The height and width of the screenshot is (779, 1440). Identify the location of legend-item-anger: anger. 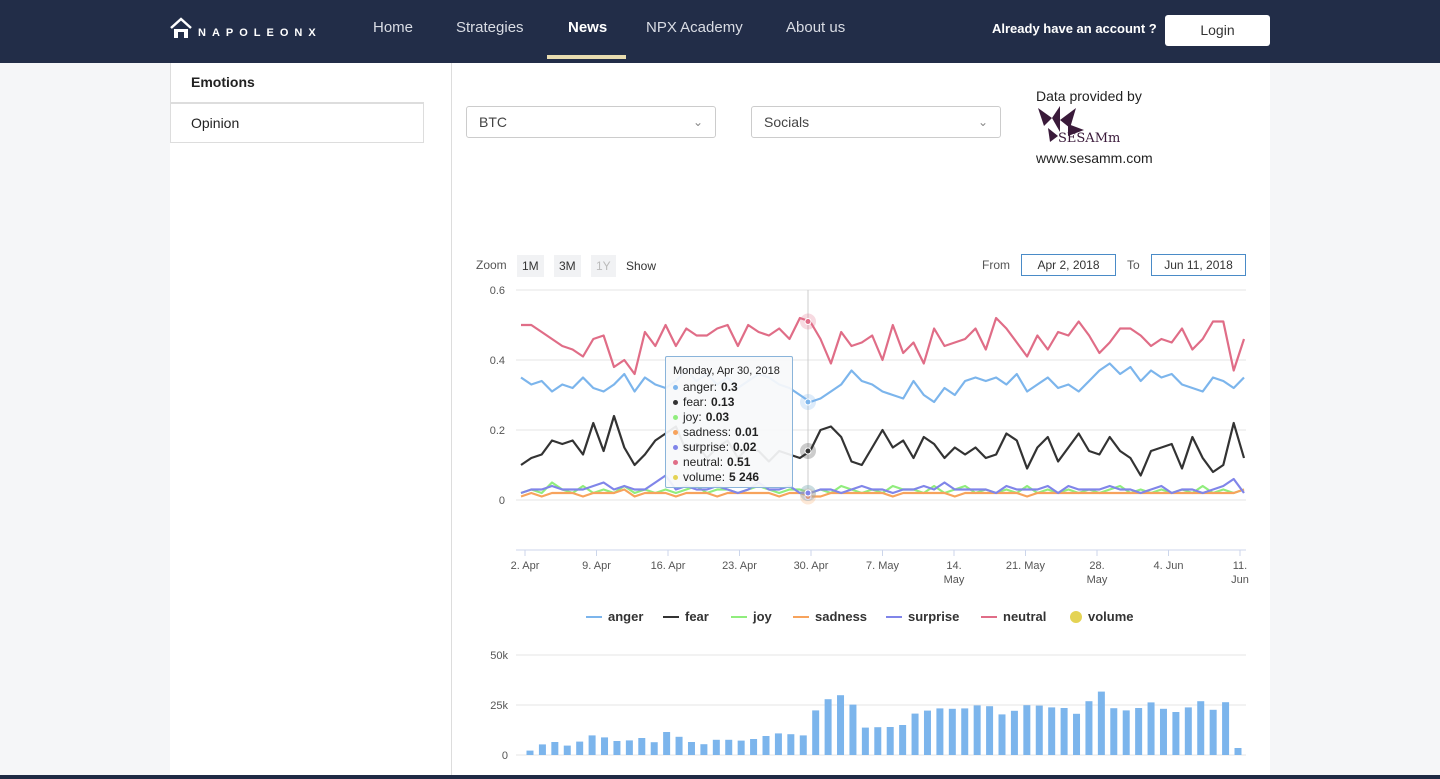
(614, 616).